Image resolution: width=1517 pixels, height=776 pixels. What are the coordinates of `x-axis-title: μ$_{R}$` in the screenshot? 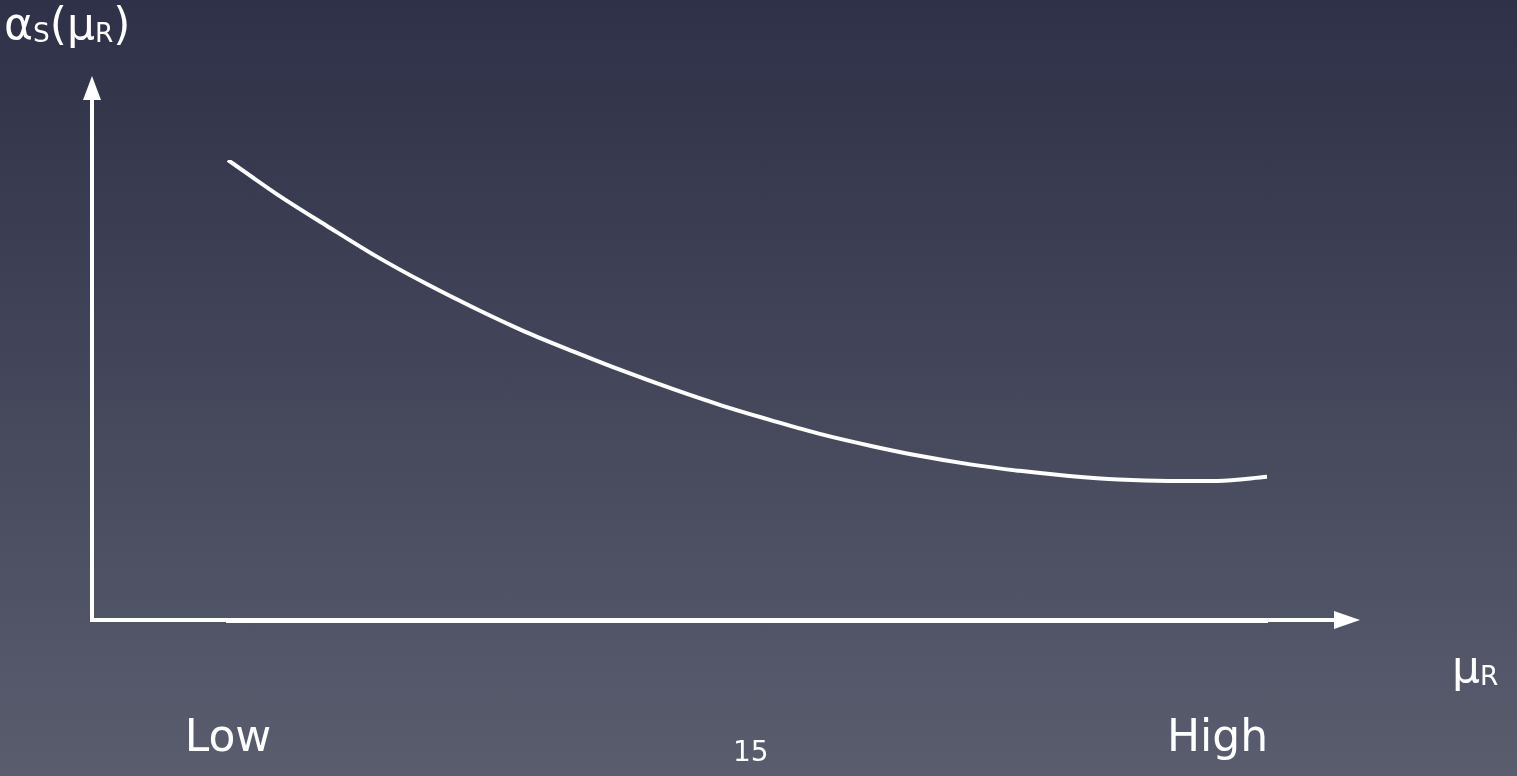 It's located at (1475, 666).